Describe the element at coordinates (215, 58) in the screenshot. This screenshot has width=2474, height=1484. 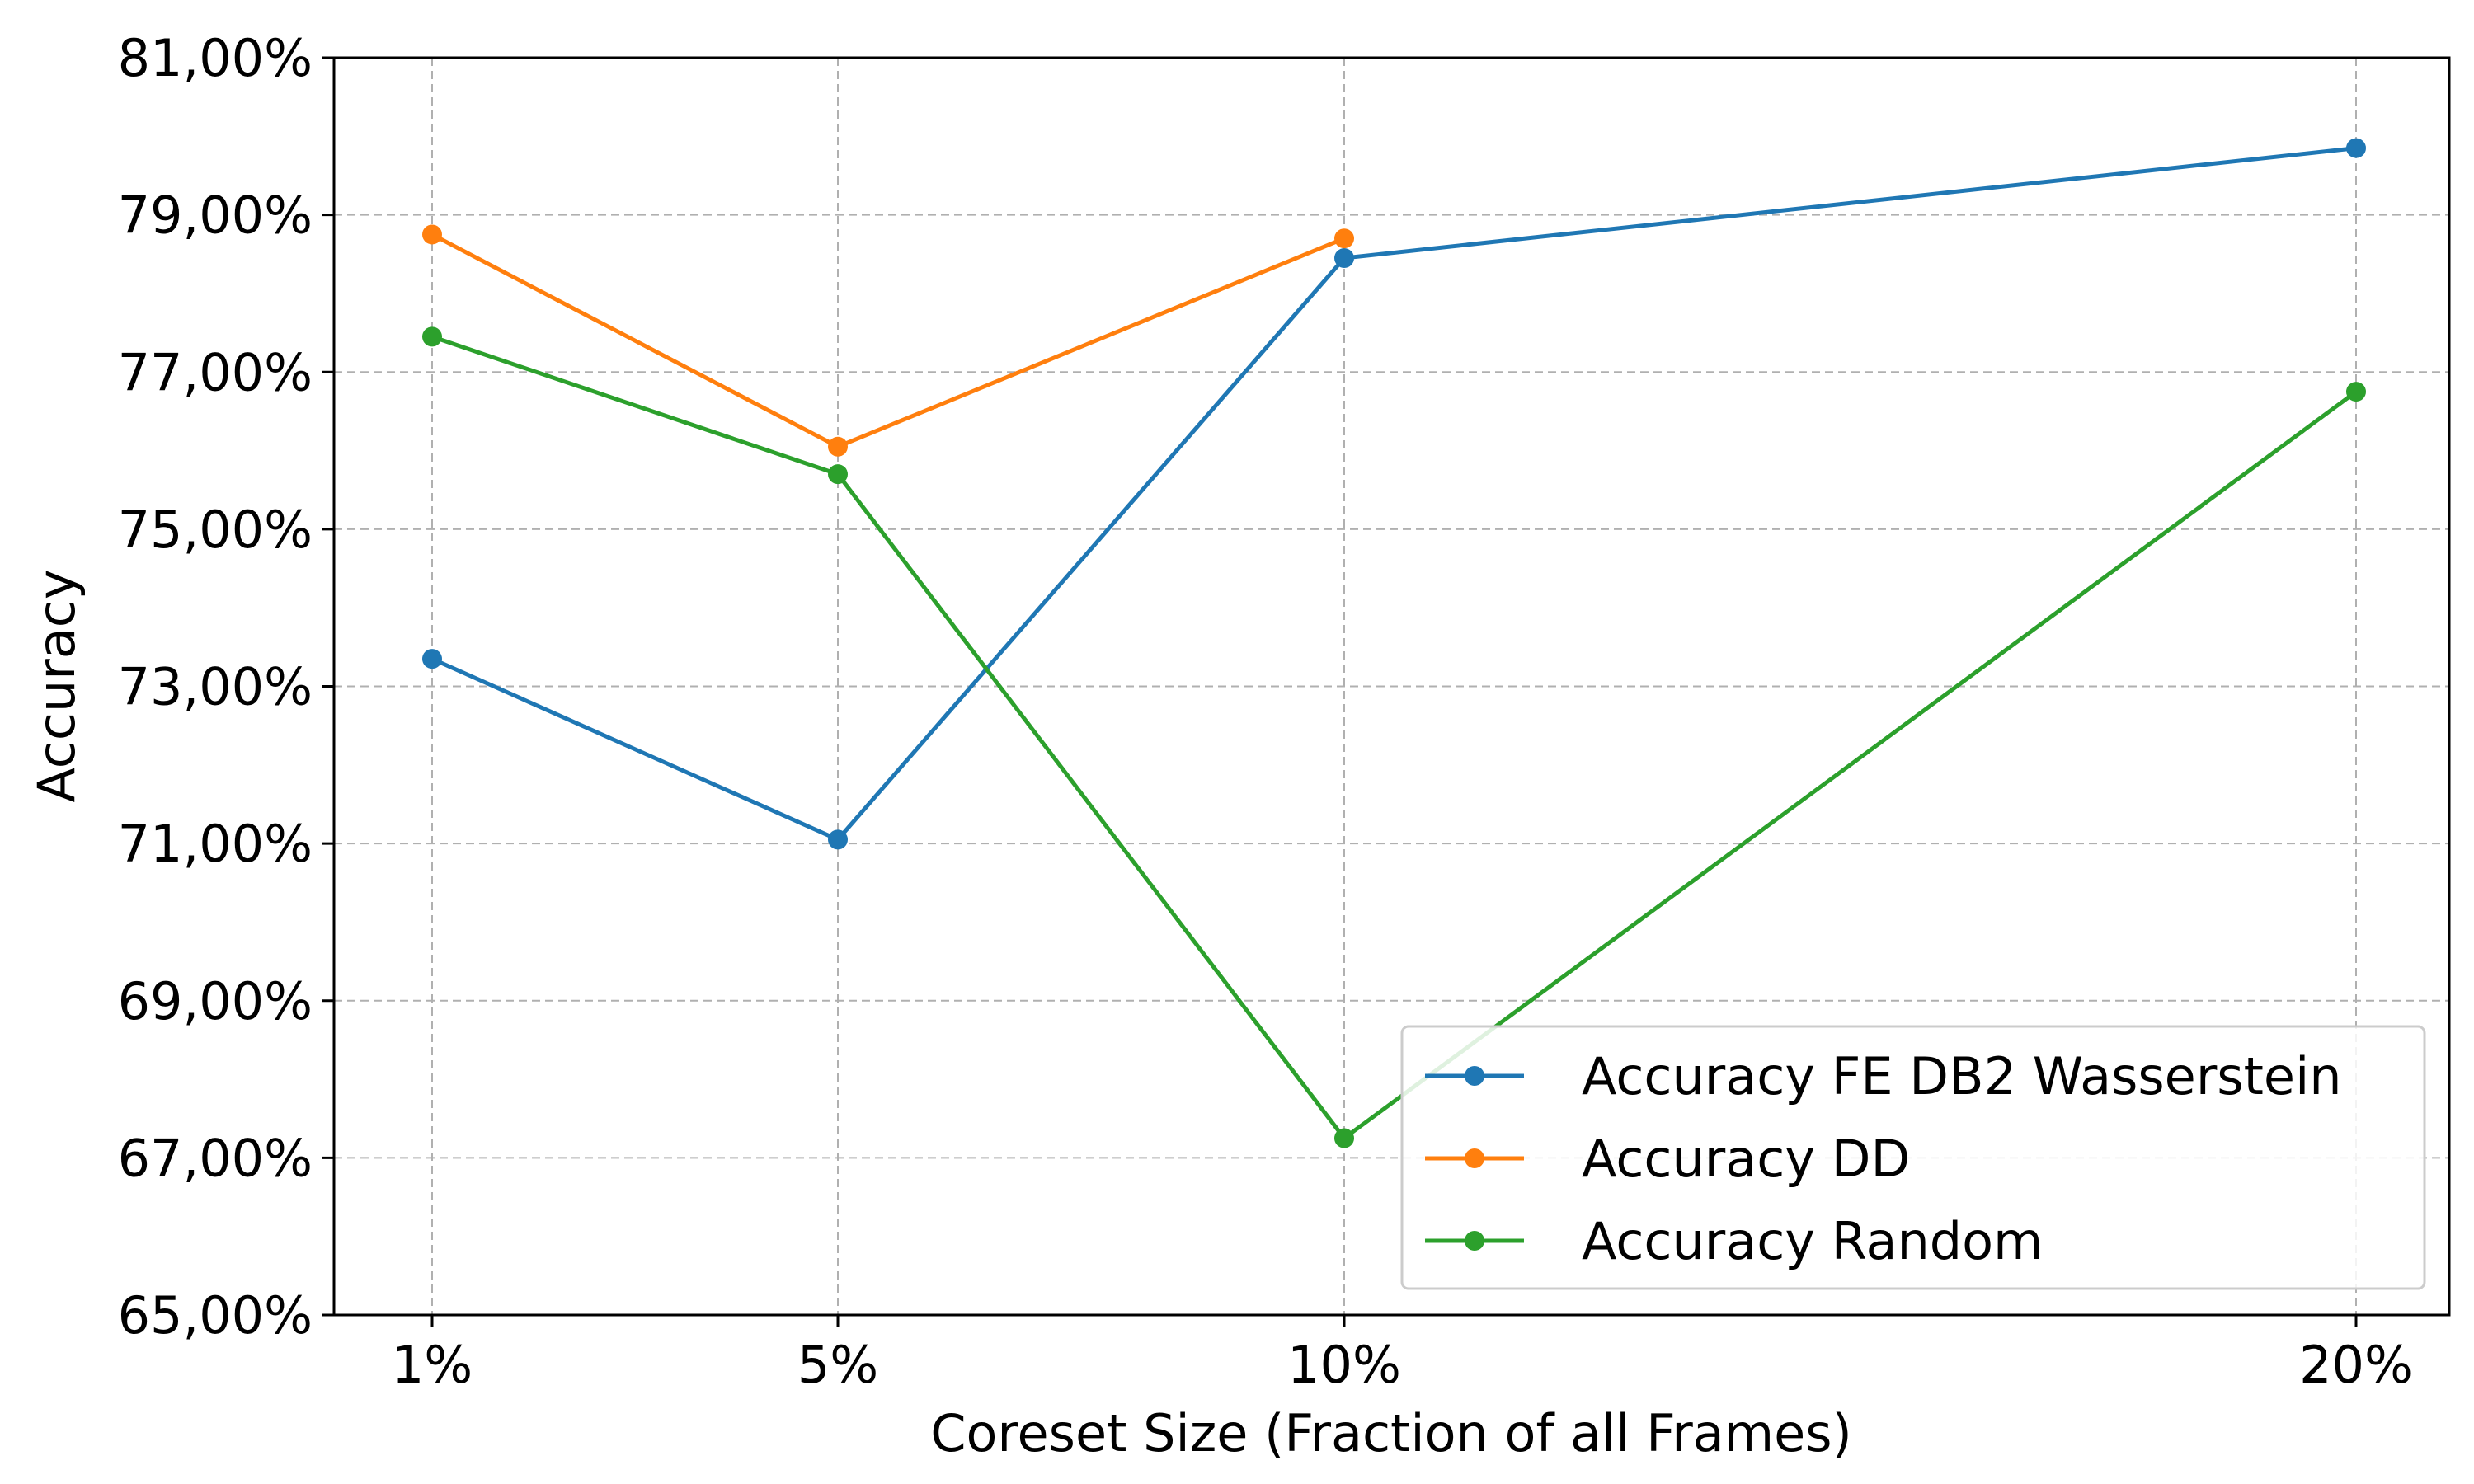
I see `y-tick-label: 81,00%` at that location.